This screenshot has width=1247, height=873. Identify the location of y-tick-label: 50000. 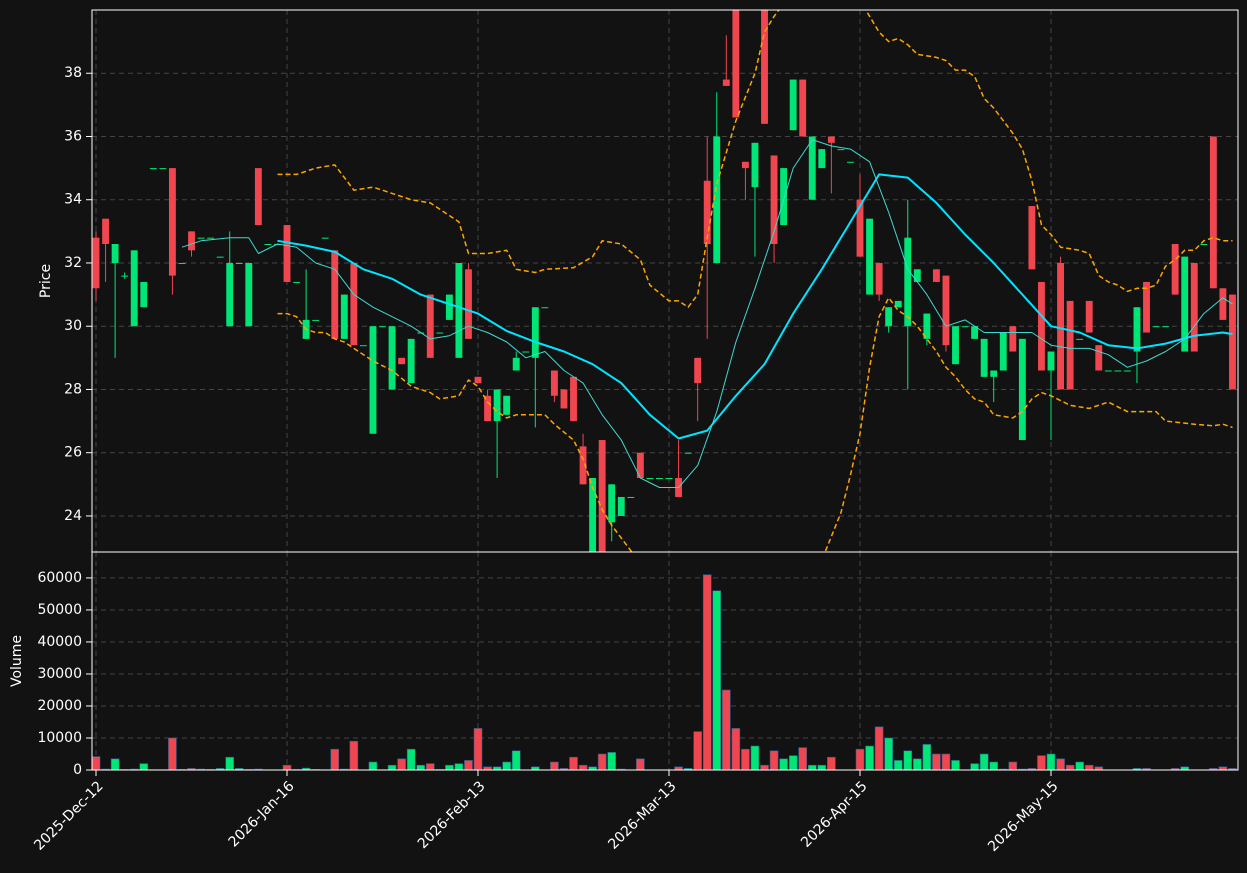
(59, 610).